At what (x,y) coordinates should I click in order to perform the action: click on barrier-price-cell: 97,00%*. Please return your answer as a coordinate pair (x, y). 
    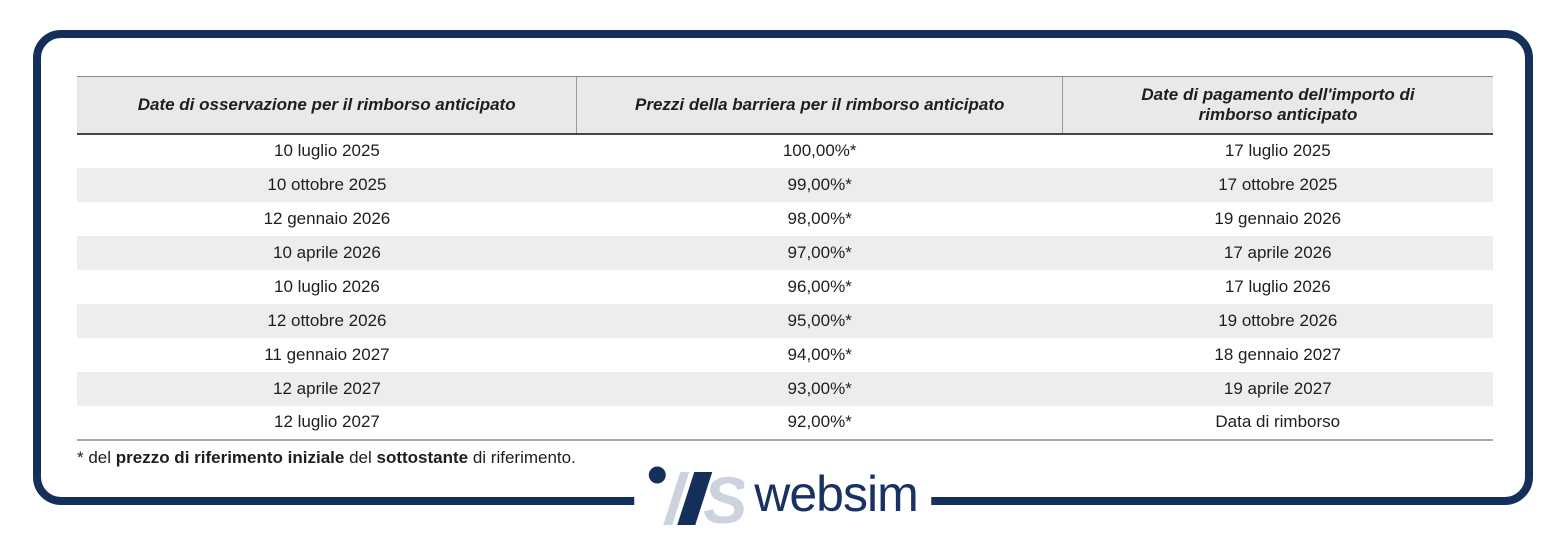
    Looking at the image, I should click on (819, 252).